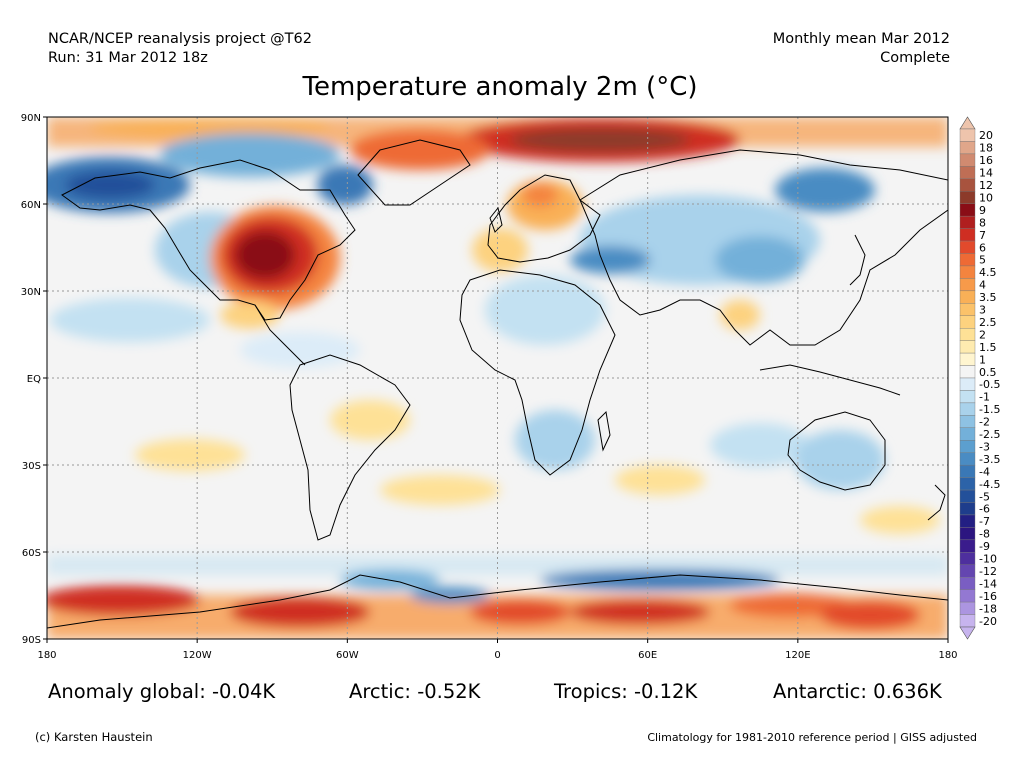  I want to click on colorbar-label: 2.5, so click(988, 322).